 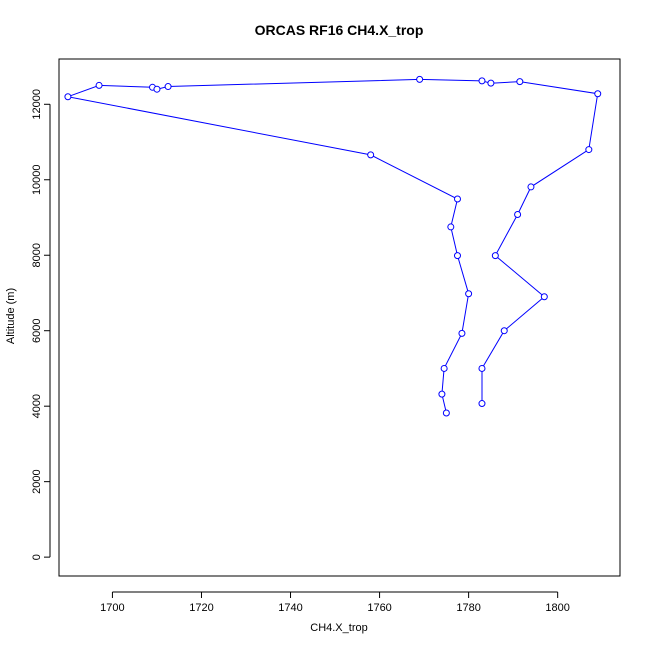 What do you see at coordinates (468, 608) in the screenshot?
I see `x-tick-label: 1780` at bounding box center [468, 608].